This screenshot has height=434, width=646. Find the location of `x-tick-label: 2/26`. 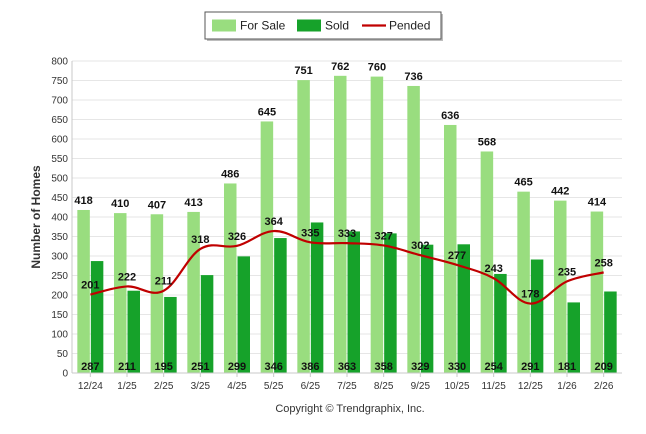

x-tick-label: 2/26 is located at coordinates (604, 386).